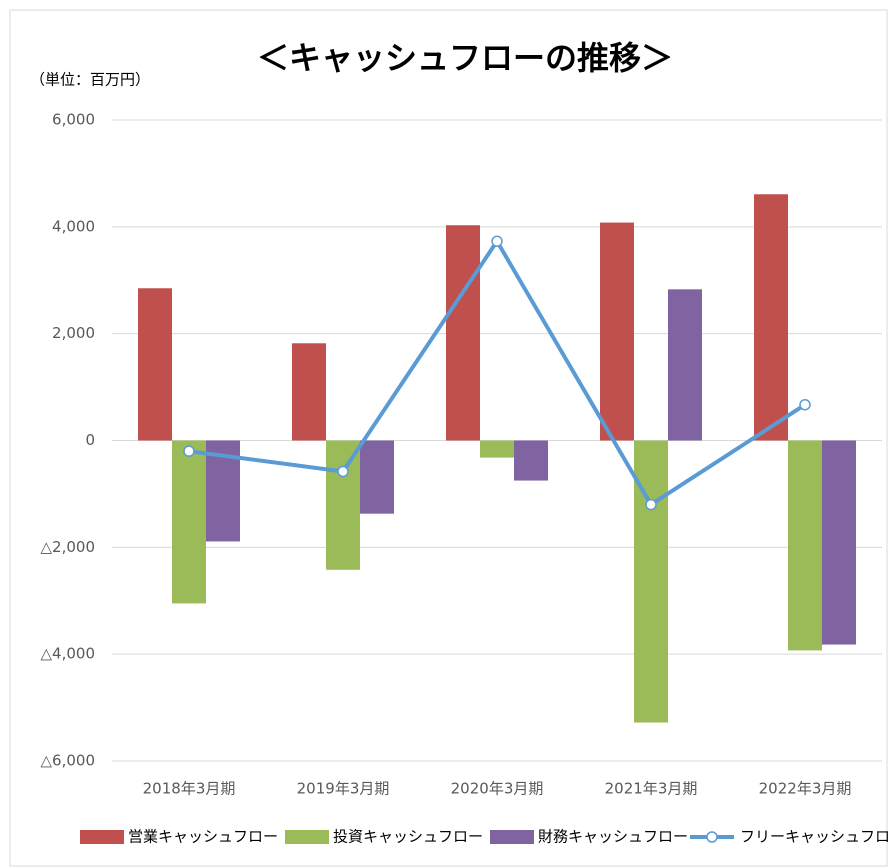 The width and height of the screenshot is (888, 867). What do you see at coordinates (203, 837) in the screenshot?
I see `legend-label: 営業キャッシュフロー` at bounding box center [203, 837].